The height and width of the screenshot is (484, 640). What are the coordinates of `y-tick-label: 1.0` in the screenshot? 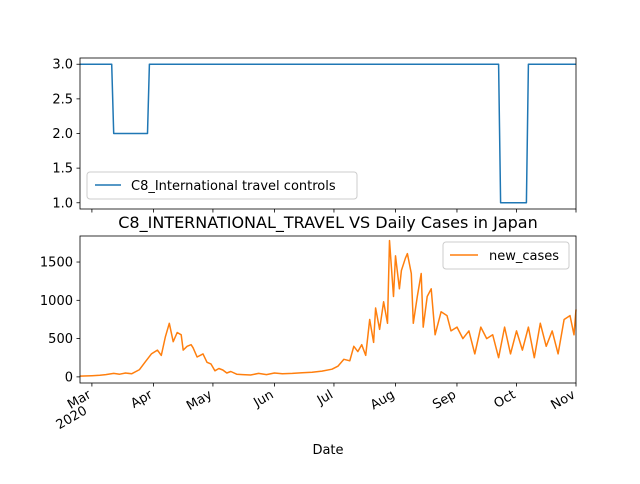 It's located at (62, 203).